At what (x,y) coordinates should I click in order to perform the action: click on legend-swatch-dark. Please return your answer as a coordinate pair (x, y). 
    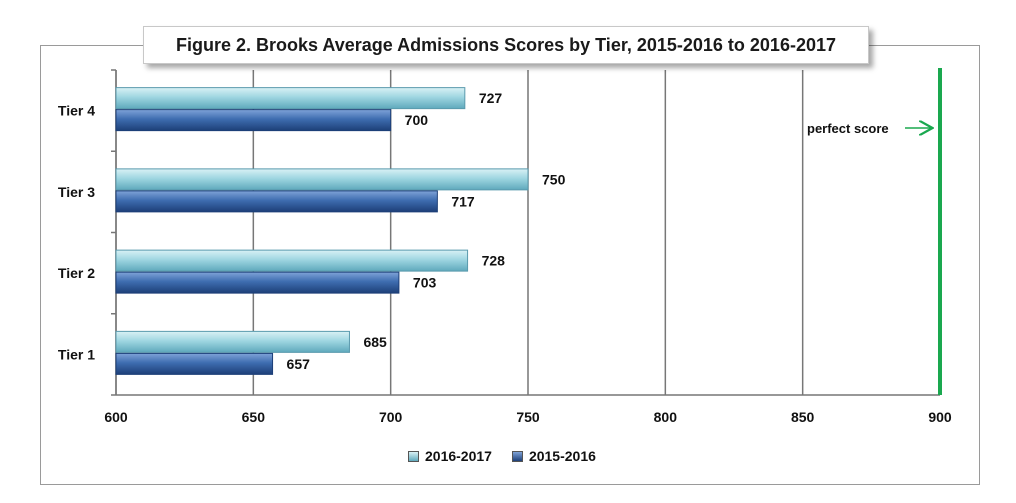
    Looking at the image, I should click on (517, 456).